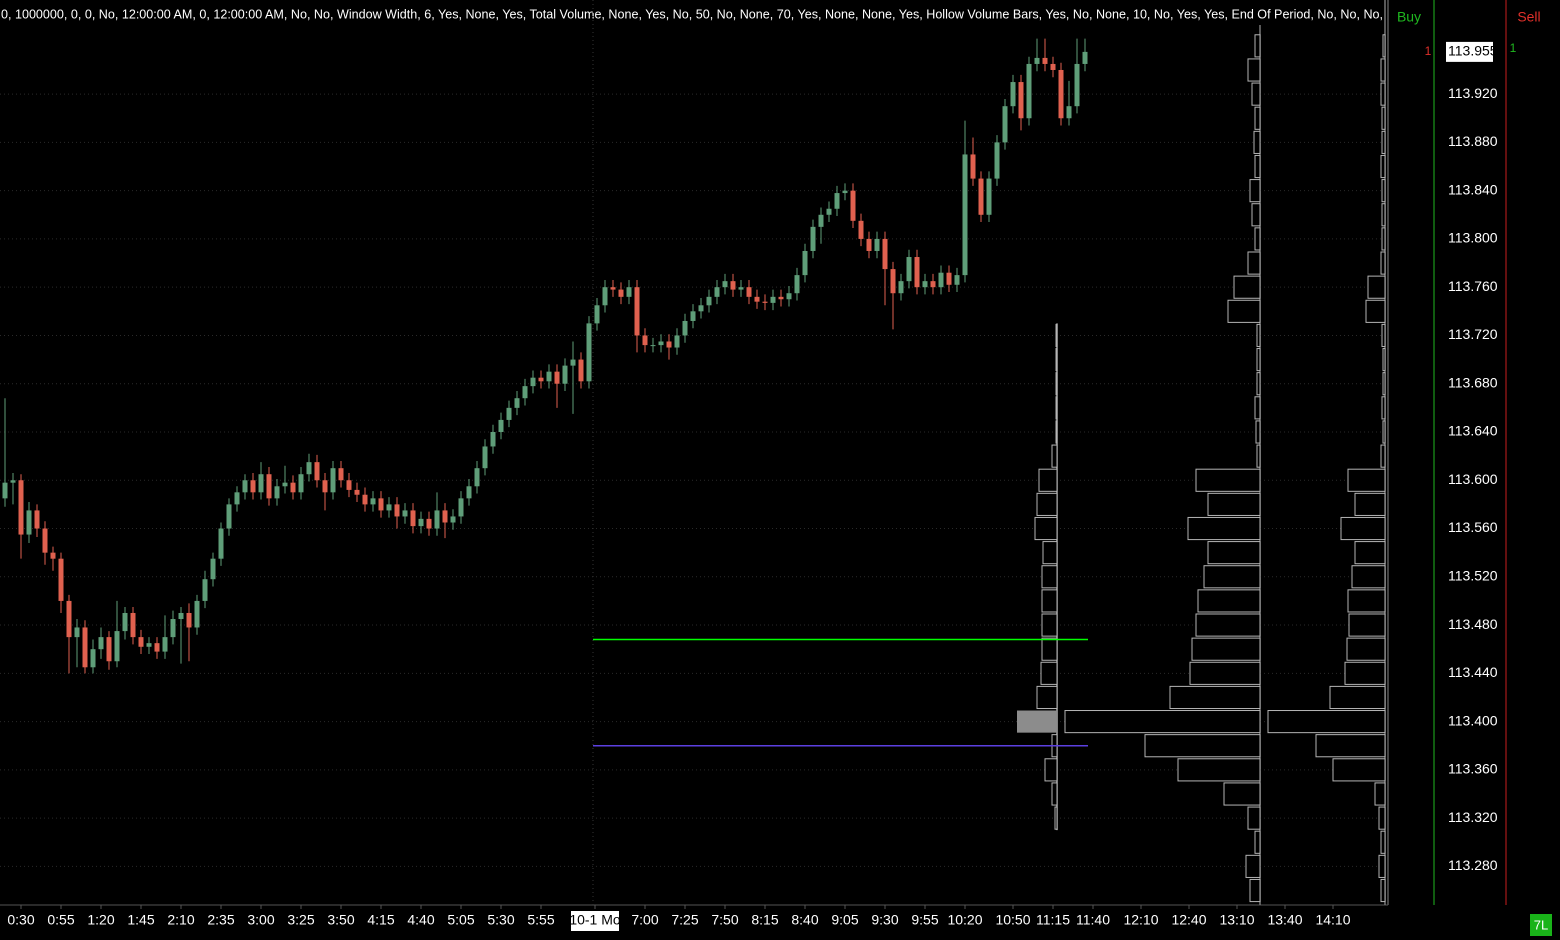 Image resolution: width=1560 pixels, height=940 pixels. I want to click on x-tick-highlight, so click(595, 921).